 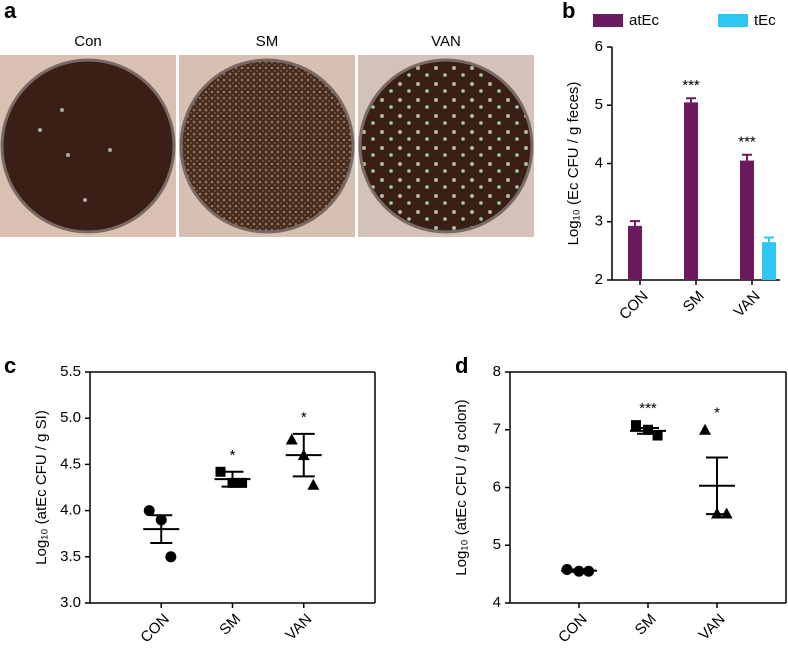 What do you see at coordinates (10, 11) in the screenshot?
I see `panel-letter: a` at bounding box center [10, 11].